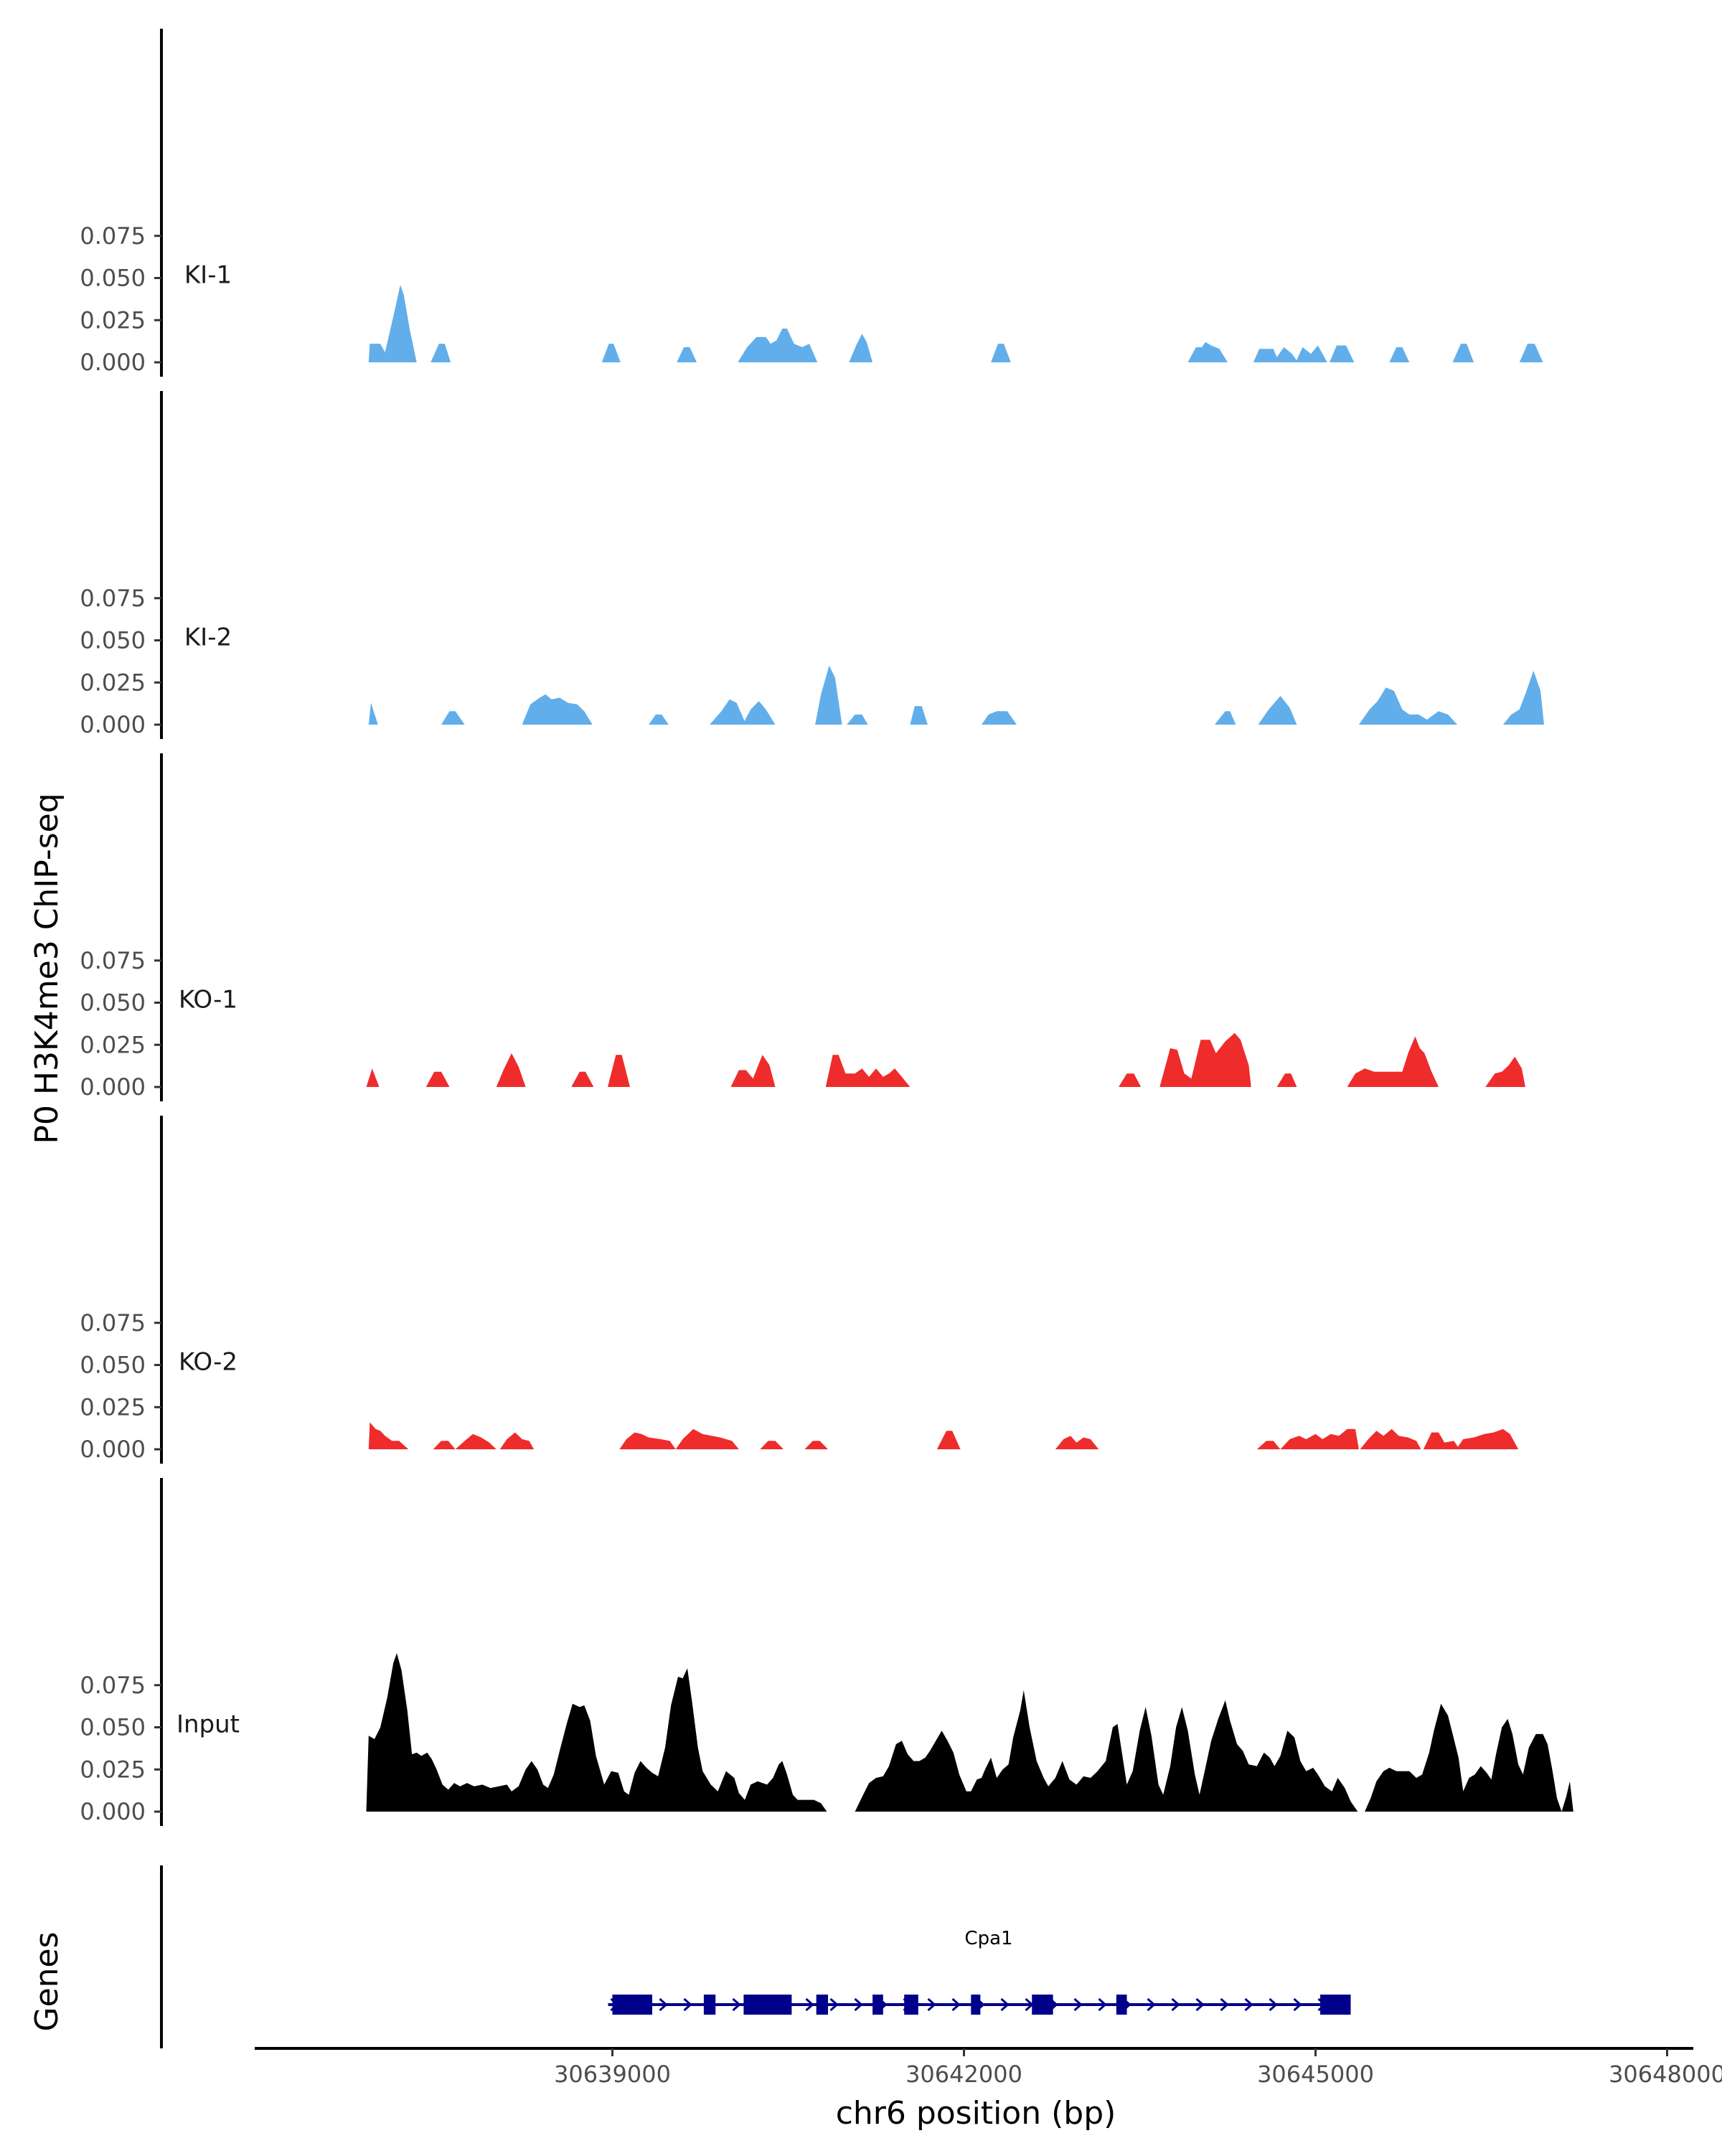  What do you see at coordinates (803, 927) in the screenshot?
I see `track-ko-1: 0.000 0.025 0.050 0.075 KO-1` at bounding box center [803, 927].